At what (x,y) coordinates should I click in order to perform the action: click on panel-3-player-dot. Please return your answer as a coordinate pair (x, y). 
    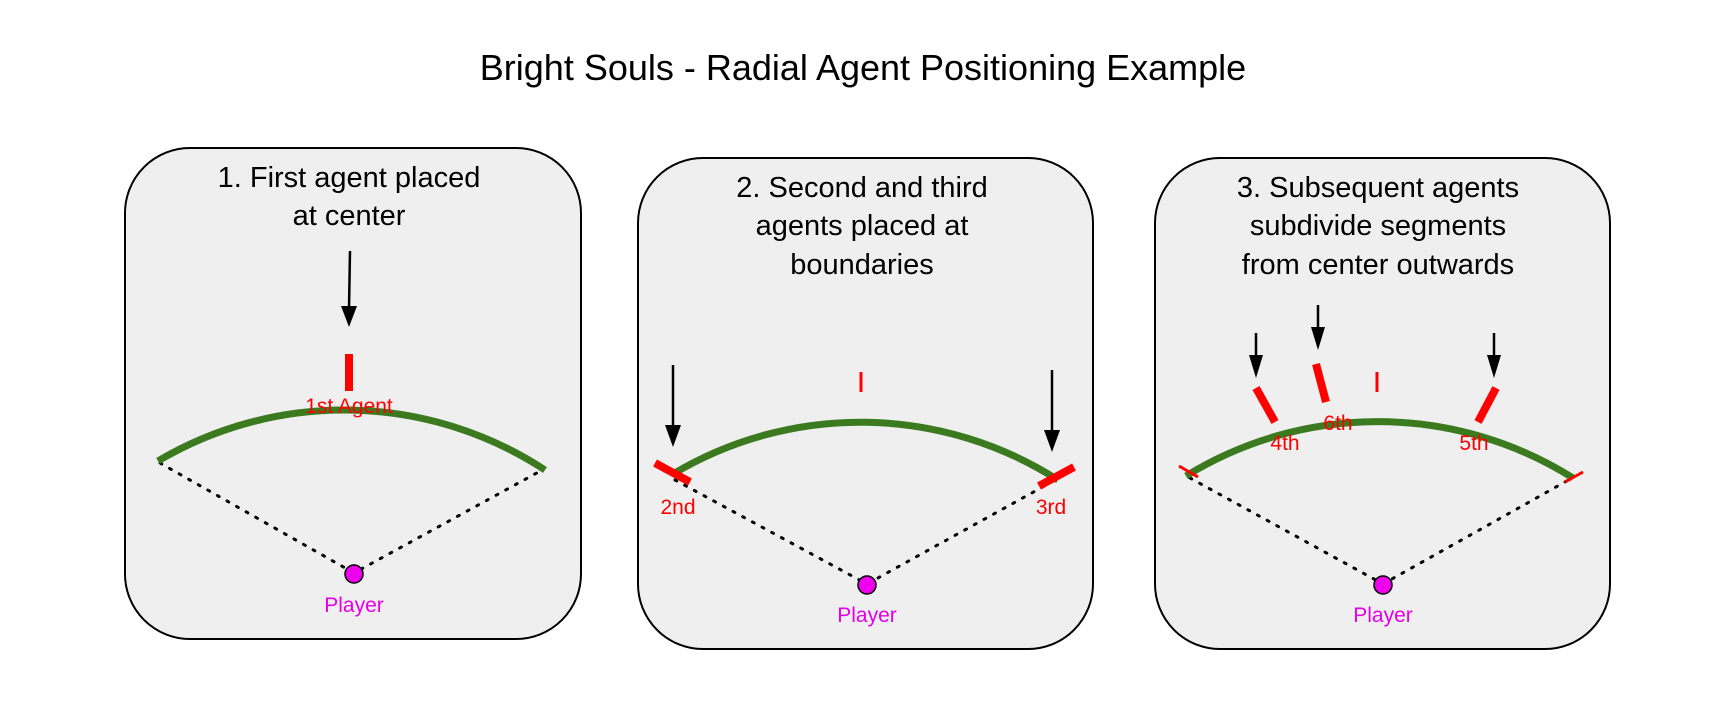
    Looking at the image, I should click on (1383, 585).